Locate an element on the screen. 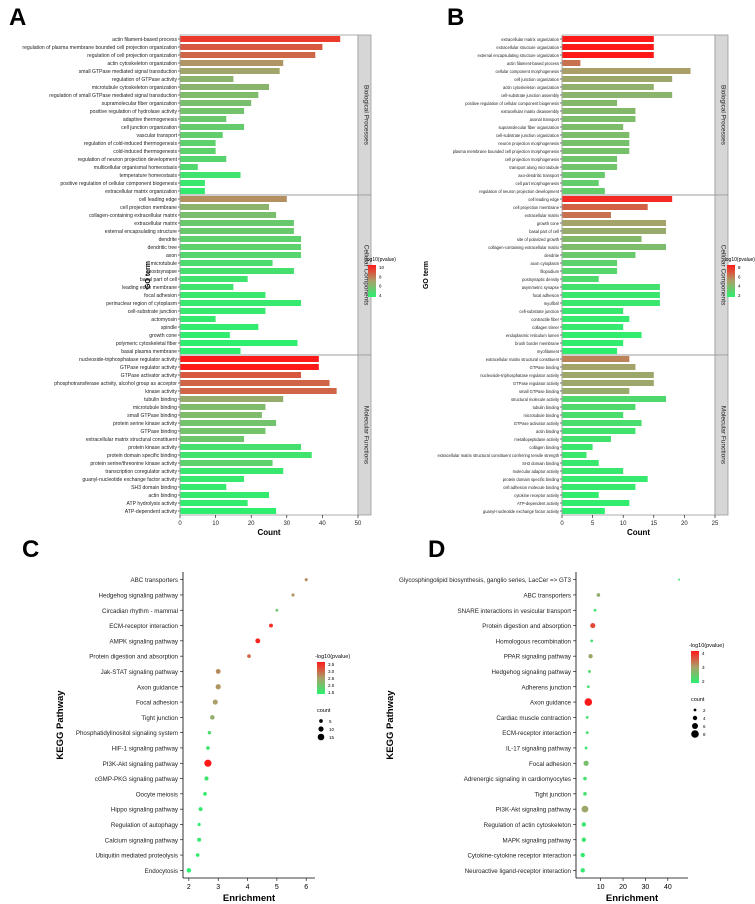  size-legend-label: 15 is located at coordinates (332, 737).